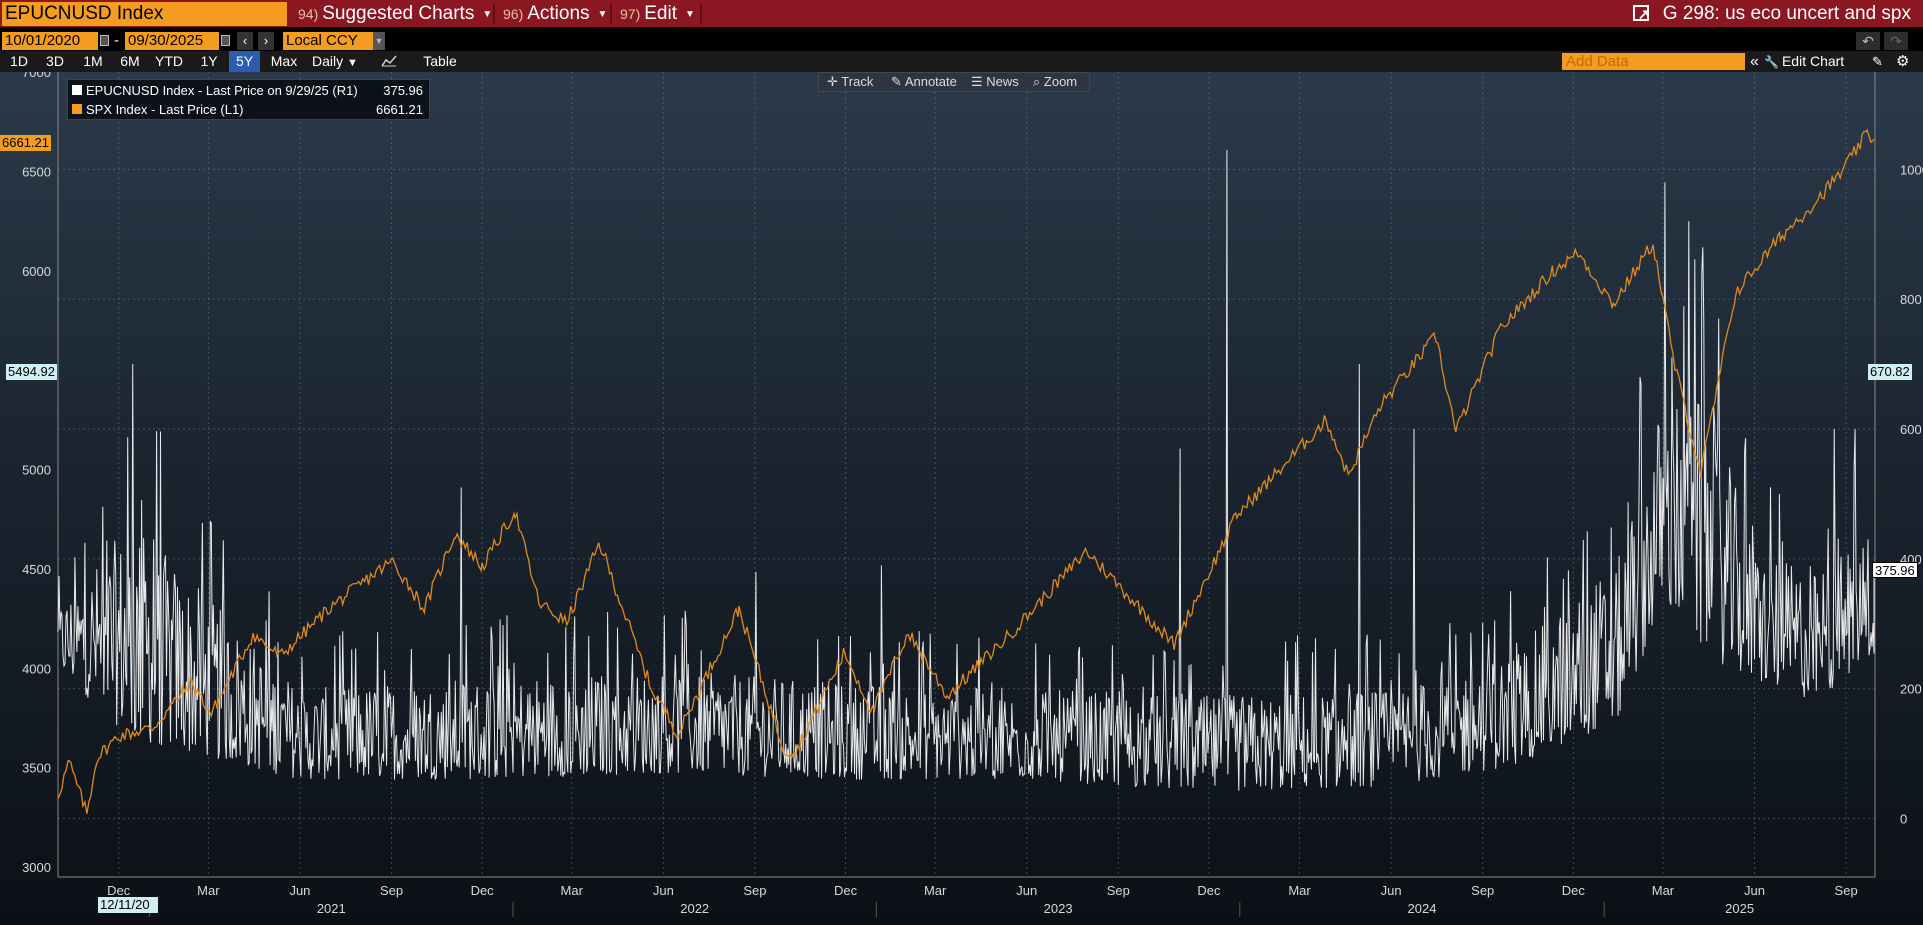 Image resolution: width=1923 pixels, height=925 pixels. I want to click on news-icon: ☰, so click(977, 81).